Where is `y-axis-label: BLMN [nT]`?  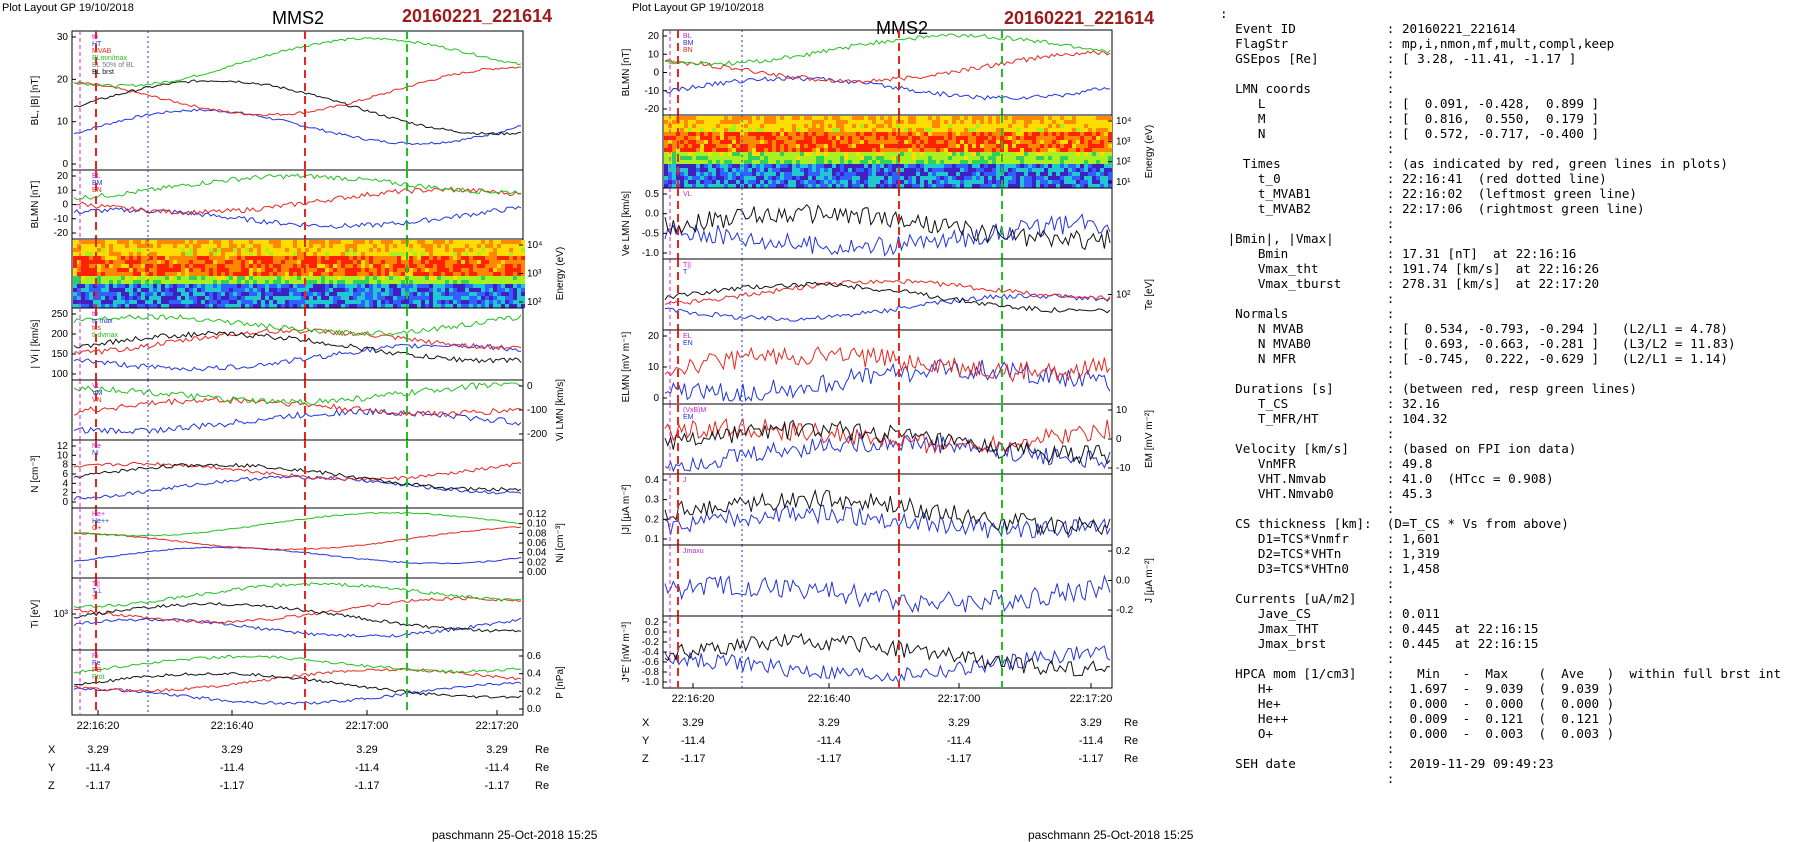 y-axis-label: BLMN [nT] is located at coordinates (626, 72).